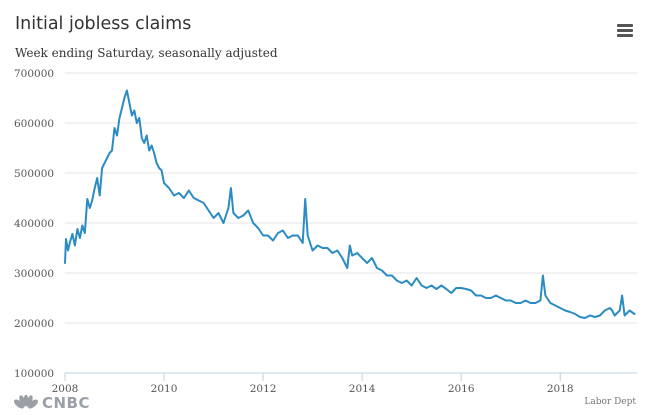 The image size is (670, 415). Describe the element at coordinates (610, 402) in the screenshot. I see `source-credit: Labor Dept` at that location.